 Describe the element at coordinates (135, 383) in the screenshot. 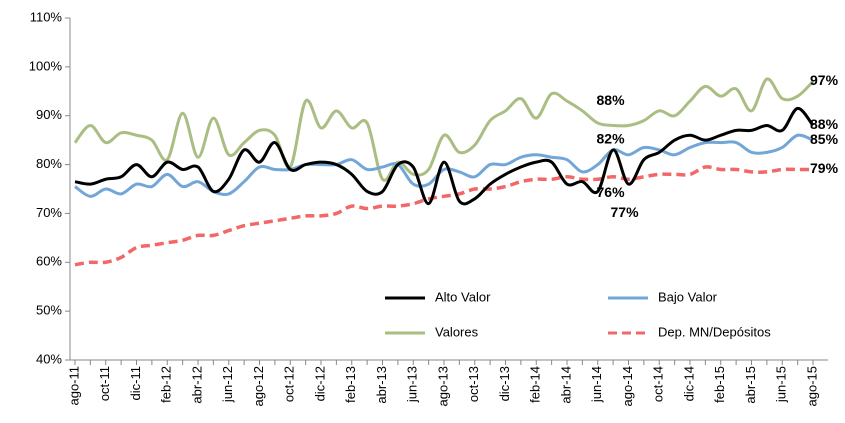

I see `x-tick-label: dic-11` at that location.